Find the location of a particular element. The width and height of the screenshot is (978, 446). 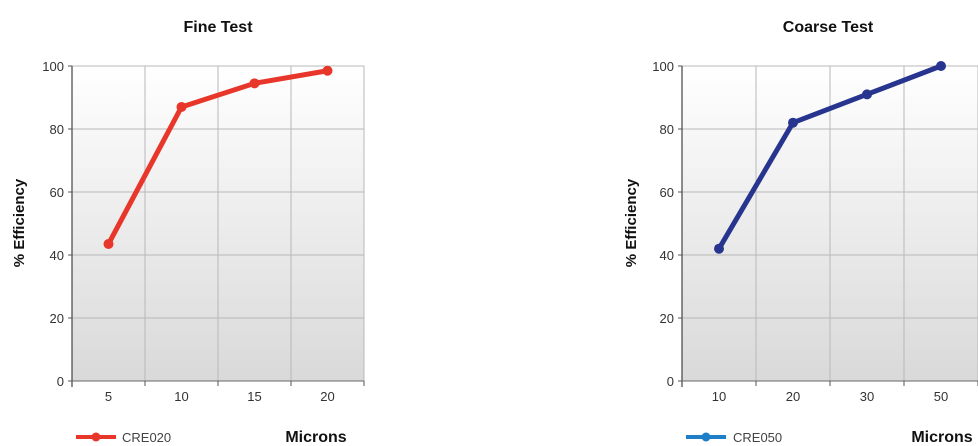

legend-marker-cre050 is located at coordinates (706, 437).